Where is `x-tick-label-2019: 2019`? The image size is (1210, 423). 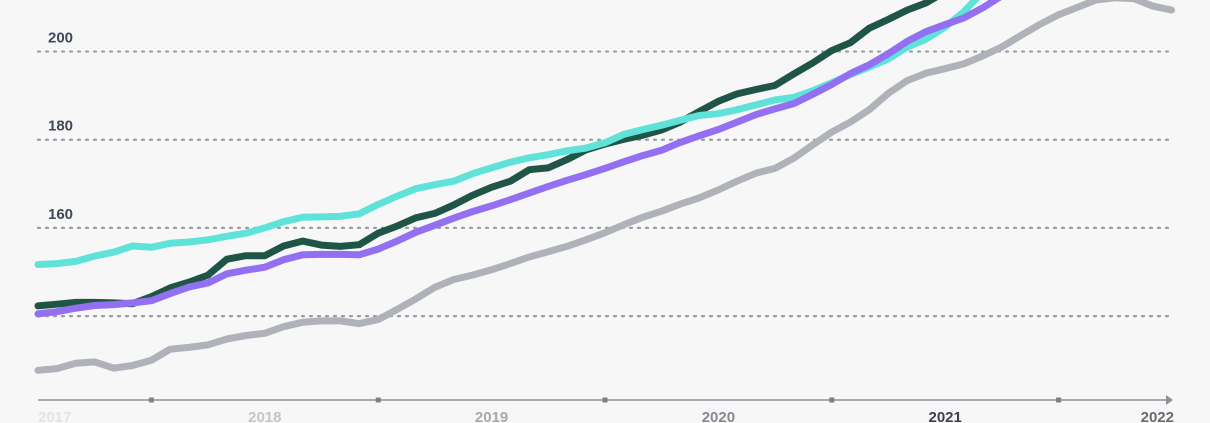
x-tick-label-2019: 2019 is located at coordinates (491, 416).